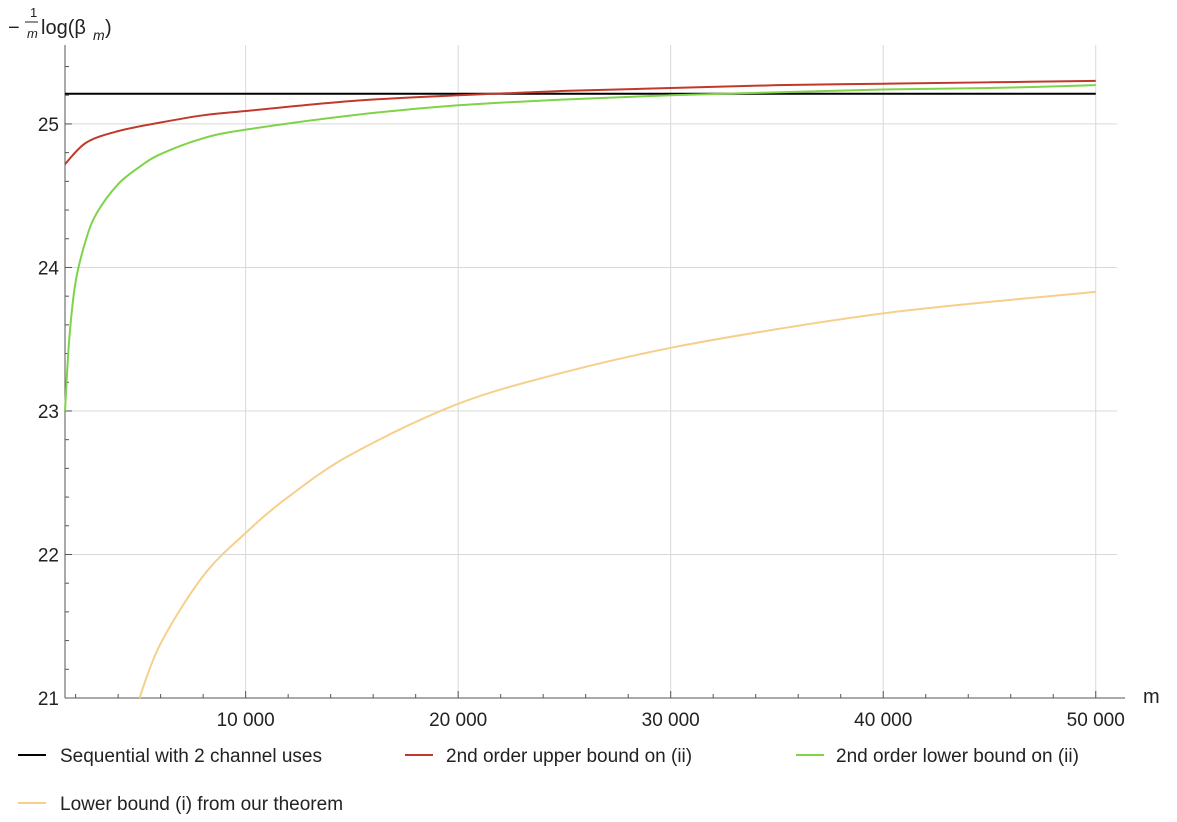 This screenshot has width=1177, height=822. Describe the element at coordinates (201, 804) in the screenshot. I see `legend-label-theorem-bound: Lower bound (i) from our theorem` at that location.